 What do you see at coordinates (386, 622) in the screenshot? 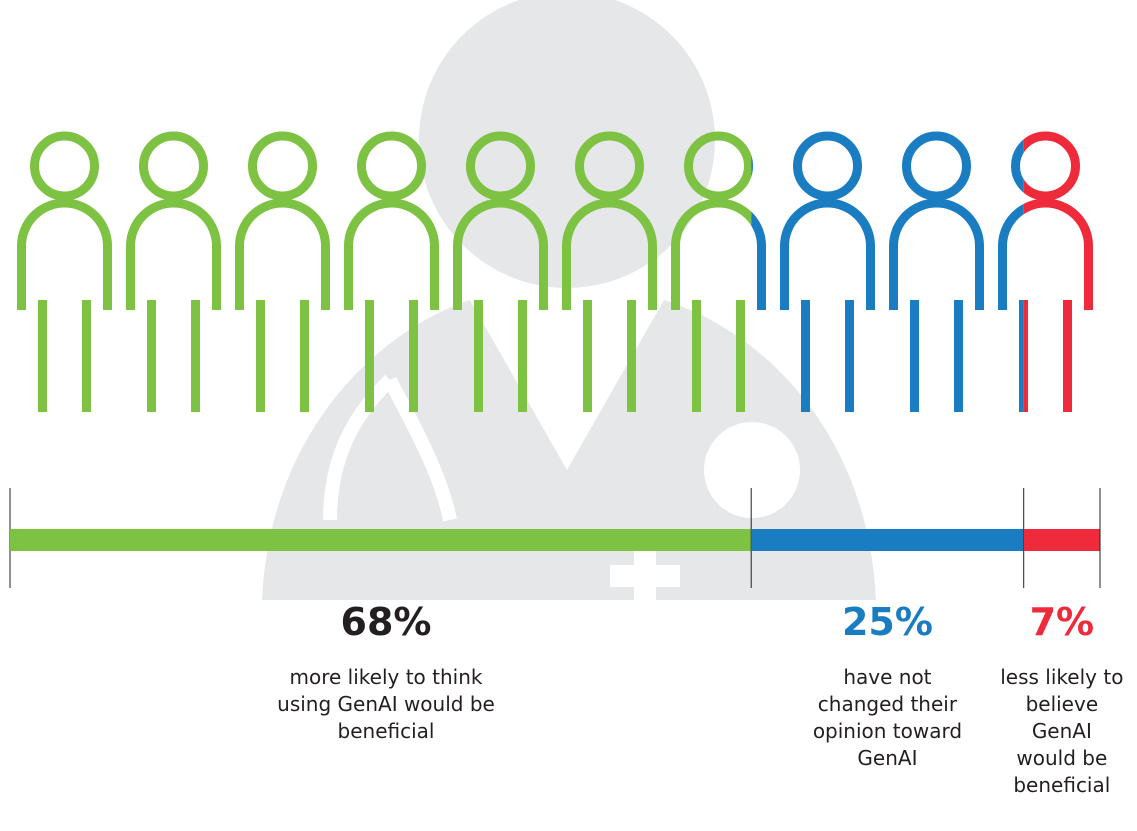
I see `value-label: 68%` at bounding box center [386, 622].